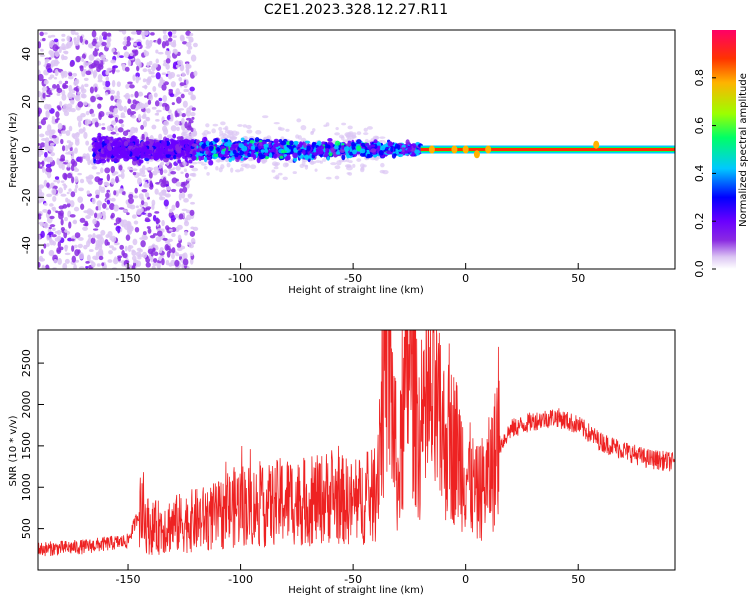 The height and width of the screenshot is (600, 750). I want to click on colorbar-strip, so click(724, 149).